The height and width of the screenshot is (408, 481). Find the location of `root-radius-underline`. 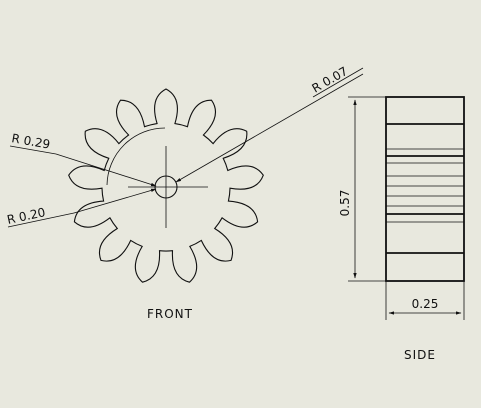

root-radius-underline is located at coordinates (41, 220).